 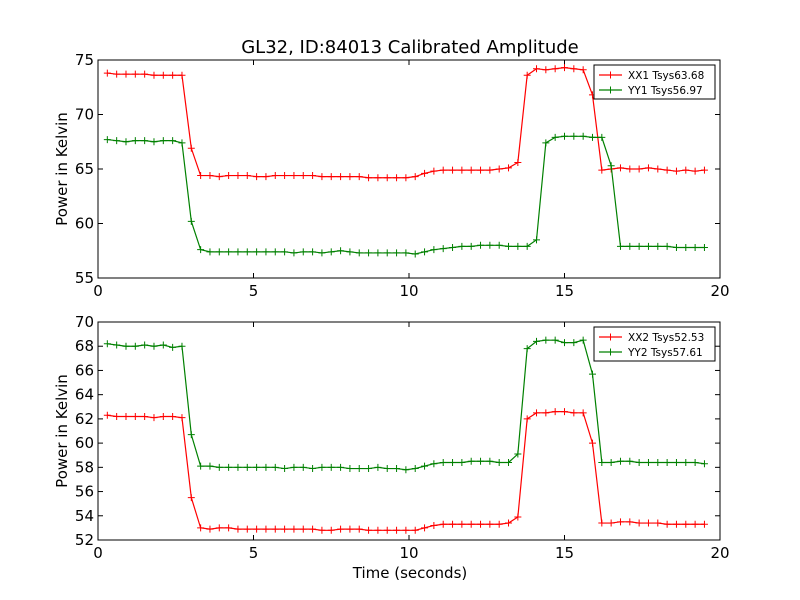 What do you see at coordinates (84, 224) in the screenshot?
I see `panel-1-y-tick-label: 60` at bounding box center [84, 224].